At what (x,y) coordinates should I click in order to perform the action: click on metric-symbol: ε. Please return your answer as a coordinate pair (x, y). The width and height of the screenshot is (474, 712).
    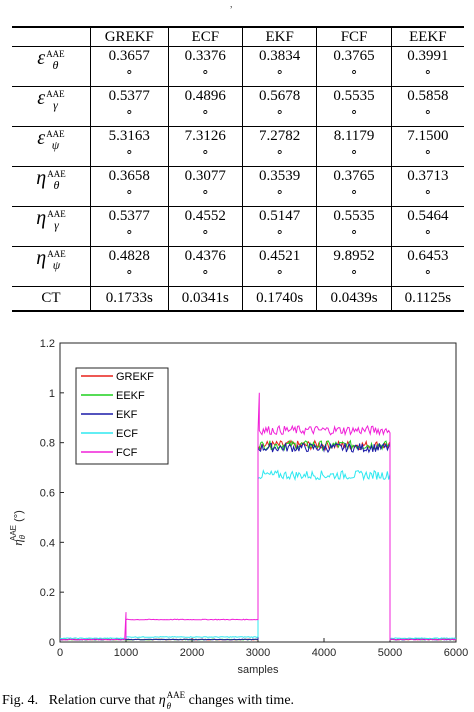
    Looking at the image, I should click on (41, 138).